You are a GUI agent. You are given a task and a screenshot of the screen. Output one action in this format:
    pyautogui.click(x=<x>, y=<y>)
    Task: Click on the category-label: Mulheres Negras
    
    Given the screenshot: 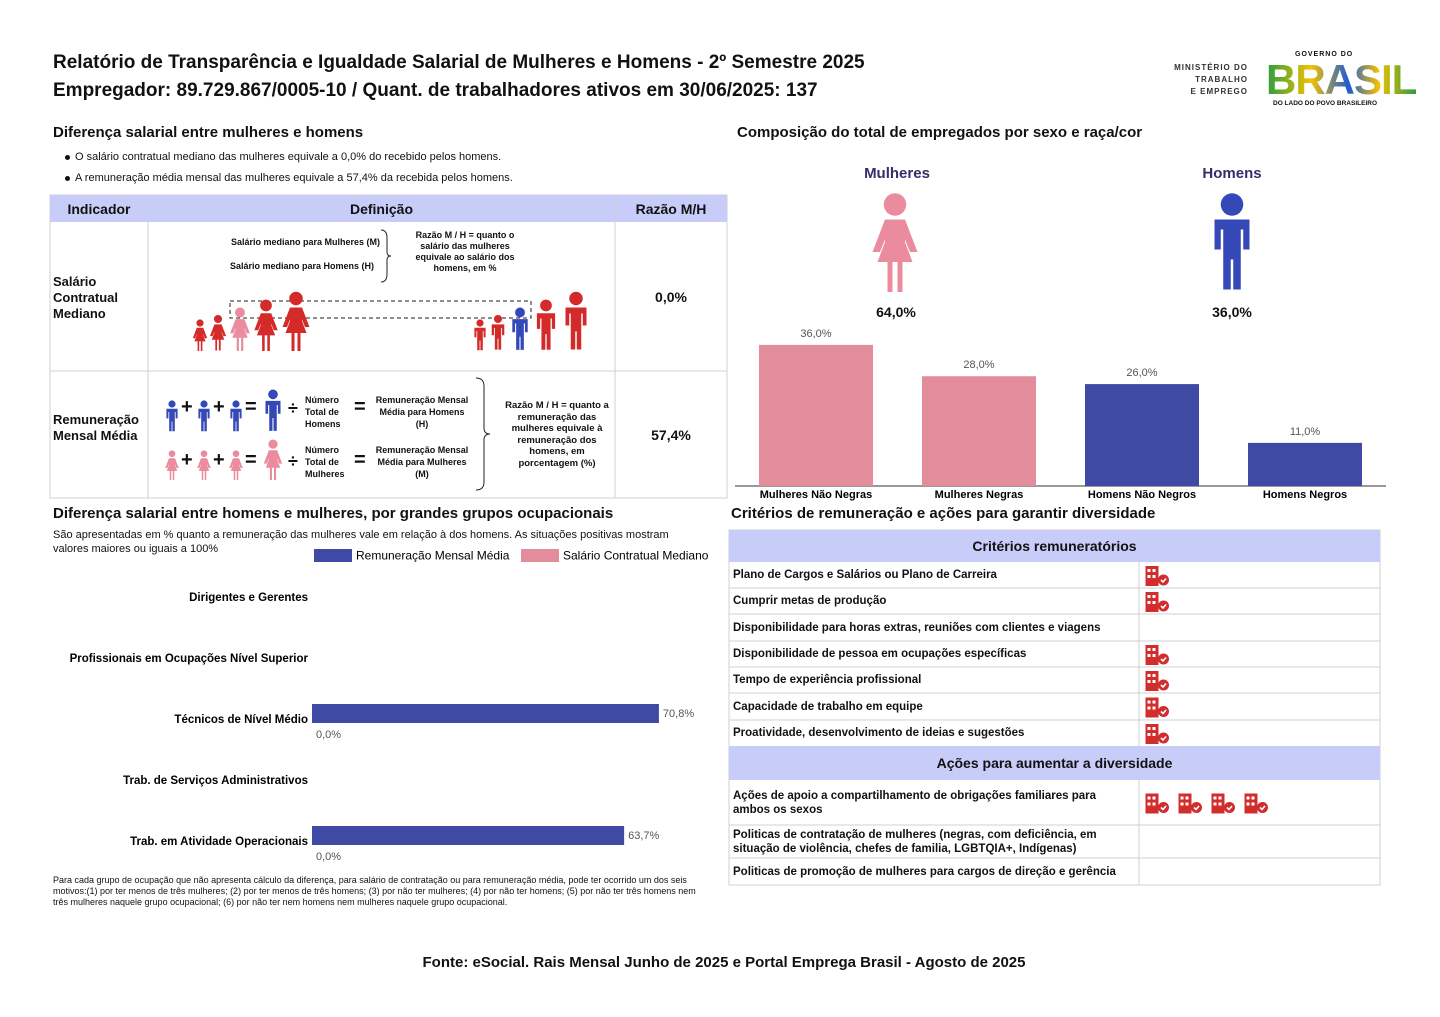 What is the action you would take?
    pyautogui.click(x=979, y=495)
    